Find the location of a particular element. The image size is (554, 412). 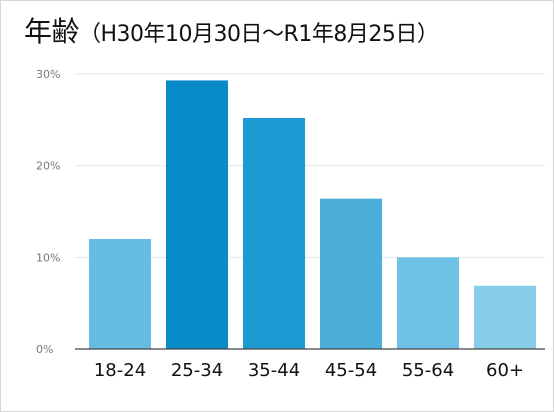

x-tick-label: 18-24 is located at coordinates (120, 370).